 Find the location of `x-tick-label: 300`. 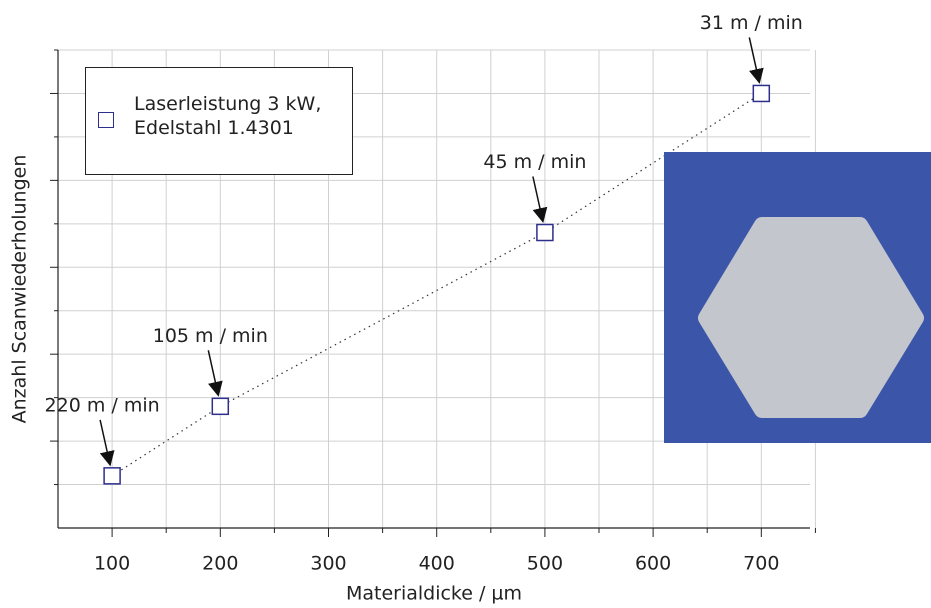

x-tick-label: 300 is located at coordinates (328, 564).